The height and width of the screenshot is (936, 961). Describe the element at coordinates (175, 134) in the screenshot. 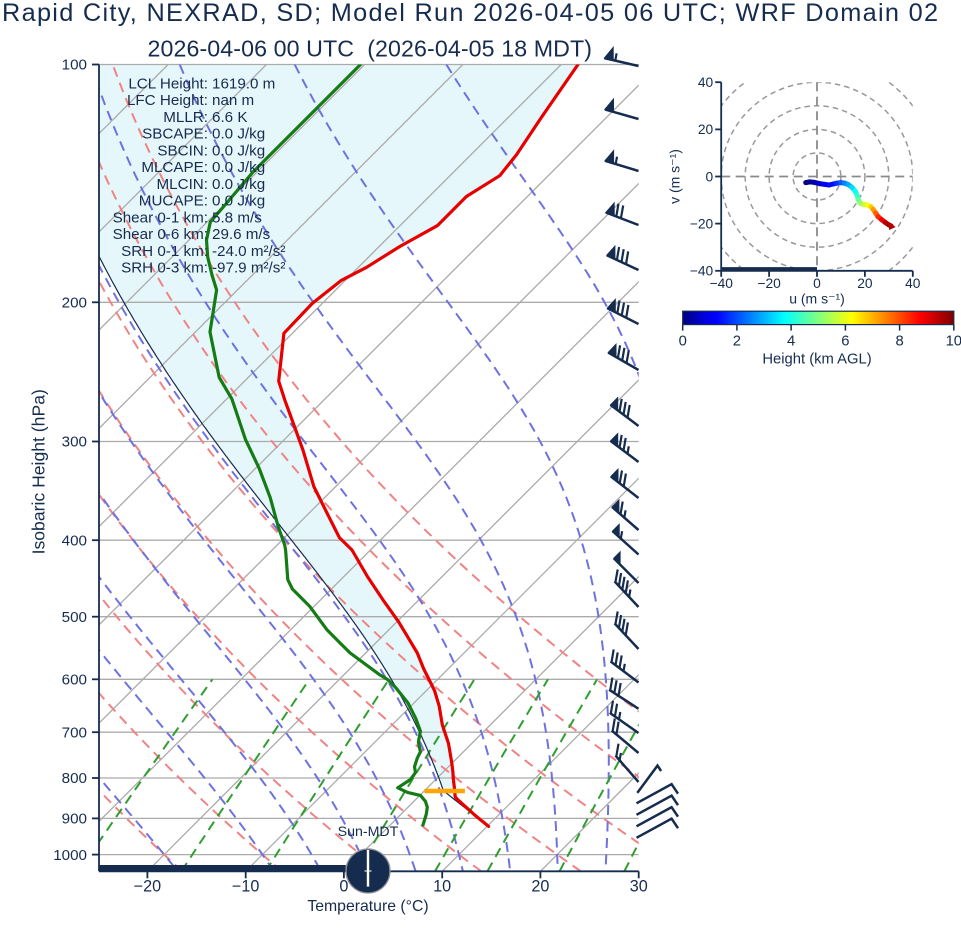

I see `svg-text: SBCAPE:` at that location.